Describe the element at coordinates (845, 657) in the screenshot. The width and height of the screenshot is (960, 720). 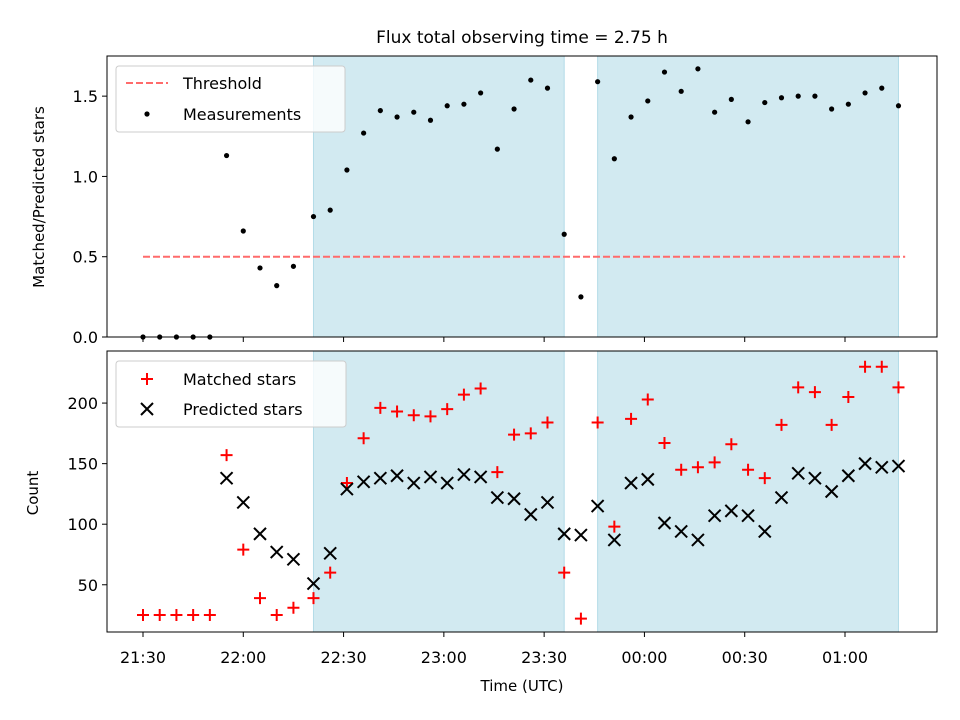
I see `x-tick-label: 01:00` at that location.